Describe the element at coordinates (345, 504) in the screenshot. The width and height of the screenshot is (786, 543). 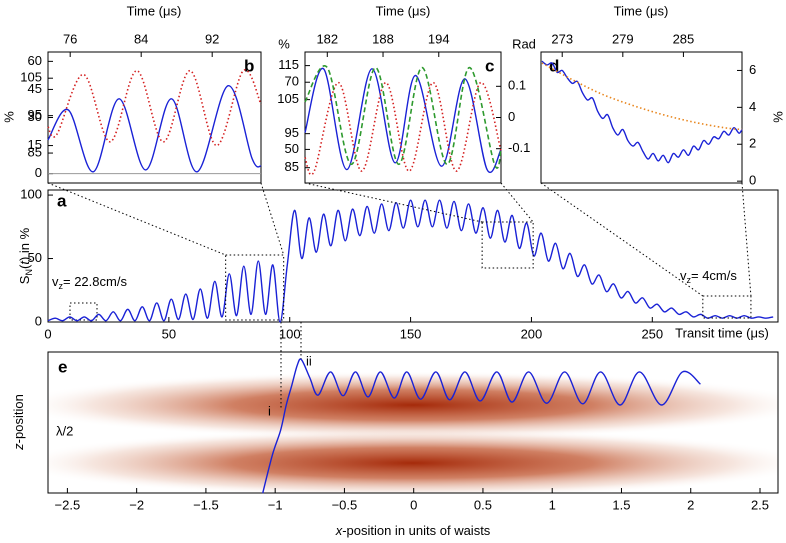
I see `x-tick-label: −0.5` at that location.